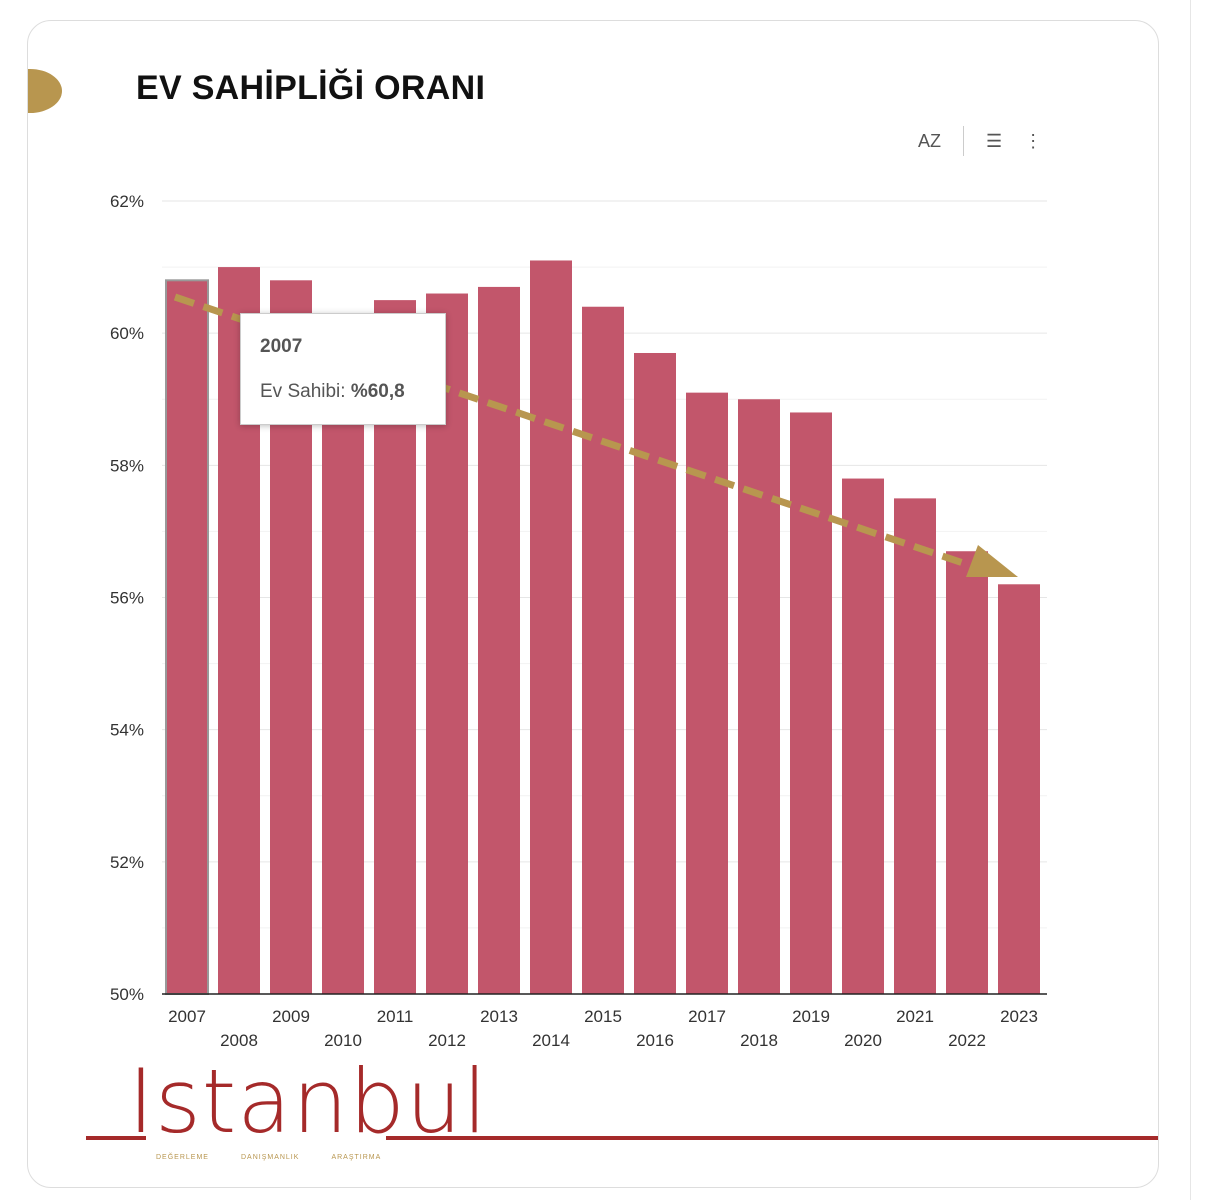  I want to click on bar-2021, so click(915, 746).